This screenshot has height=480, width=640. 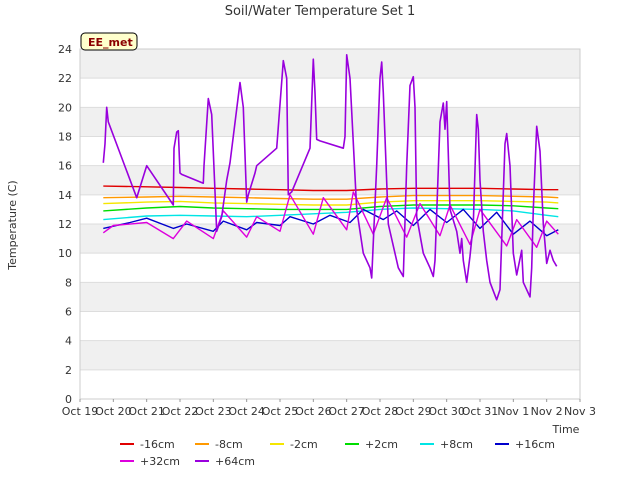 I want to click on station-badge: EE_met, so click(x=109, y=41).